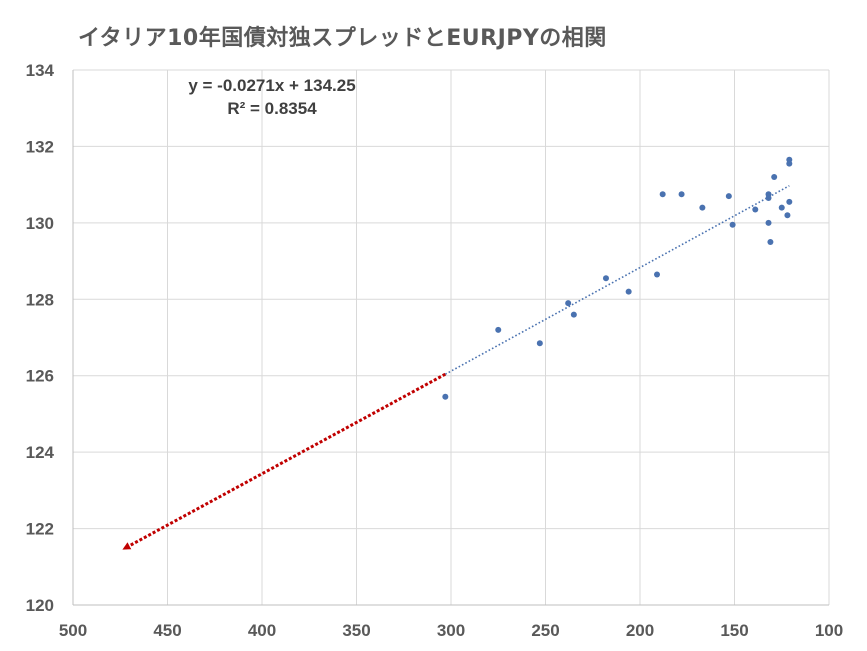 The width and height of the screenshot is (867, 651). I want to click on y-tick-label: 120, so click(40, 605).